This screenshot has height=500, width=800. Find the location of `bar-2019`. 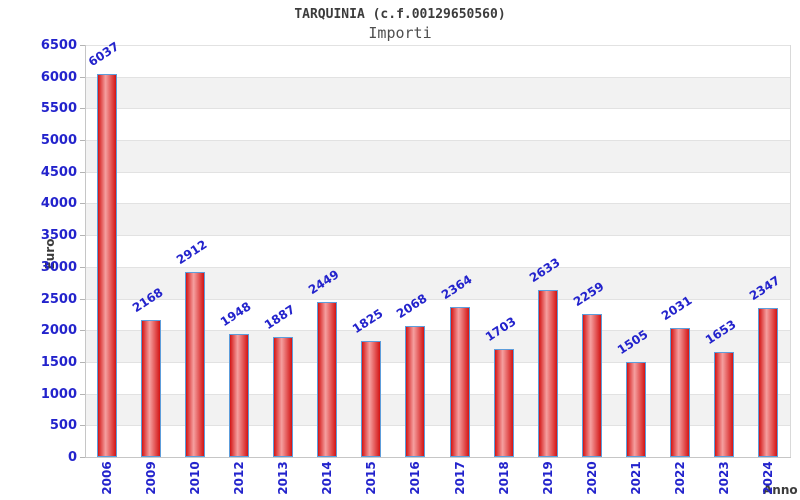

bar-2019 is located at coordinates (547, 373).